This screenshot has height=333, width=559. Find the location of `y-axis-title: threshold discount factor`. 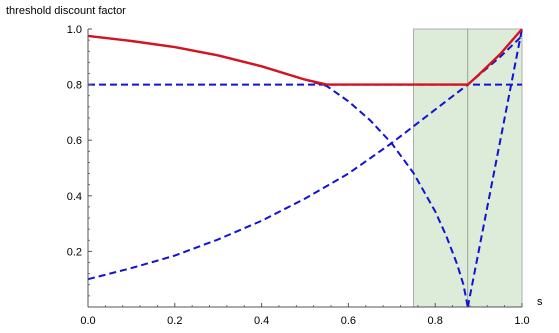

y-axis-title: threshold discount factor is located at coordinates (66, 11).